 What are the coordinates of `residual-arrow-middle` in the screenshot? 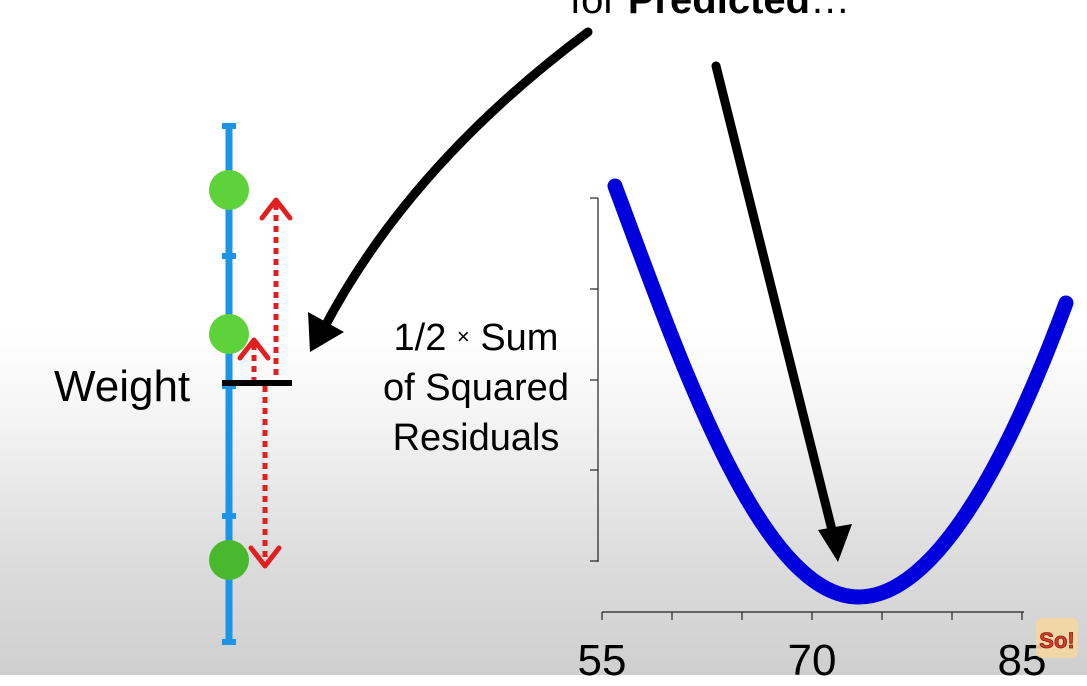 It's located at (254, 358).